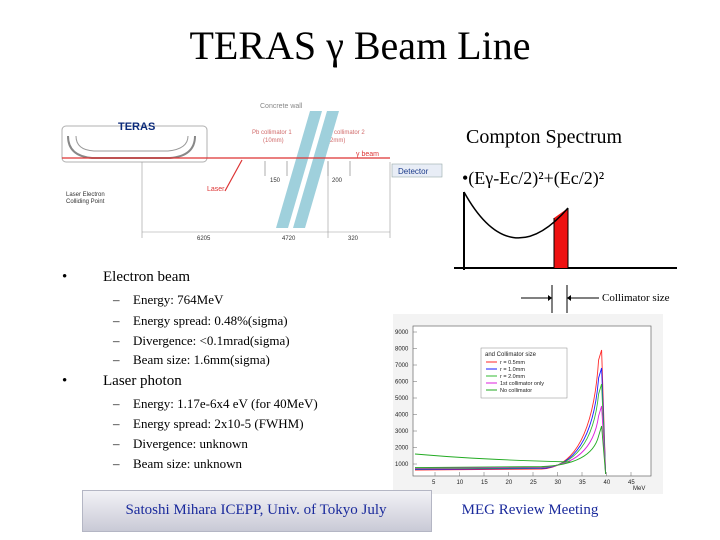 This screenshot has height=540, width=720. What do you see at coordinates (345, 133) in the screenshot?
I see `pb-collimator-2-label: Pb collimator 2` at bounding box center [345, 133].